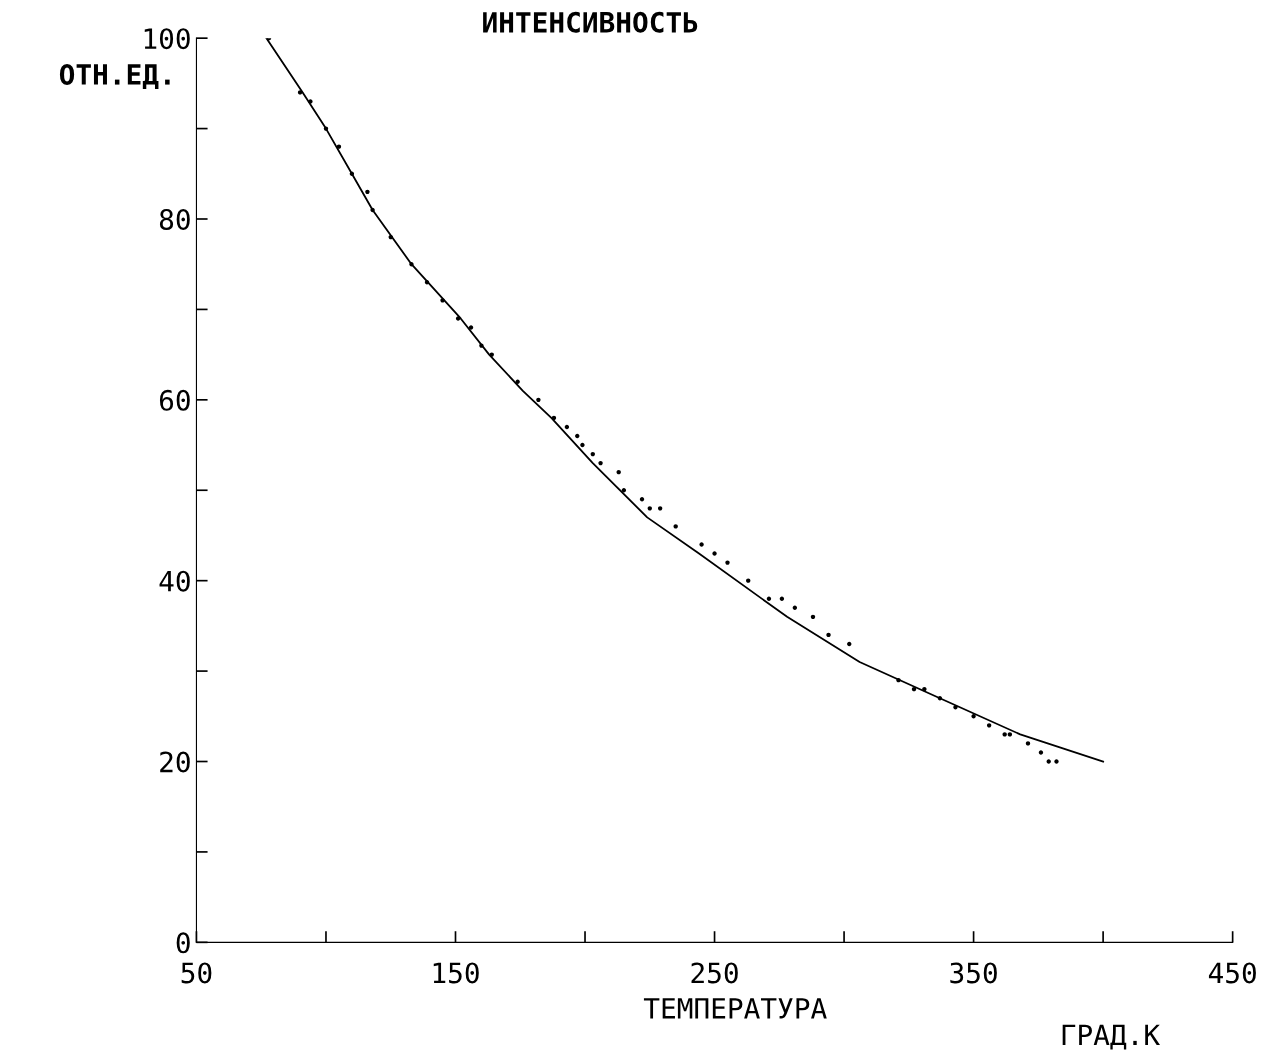 The height and width of the screenshot is (1060, 1284). I want to click on y-tick-label: 60, so click(174, 400).